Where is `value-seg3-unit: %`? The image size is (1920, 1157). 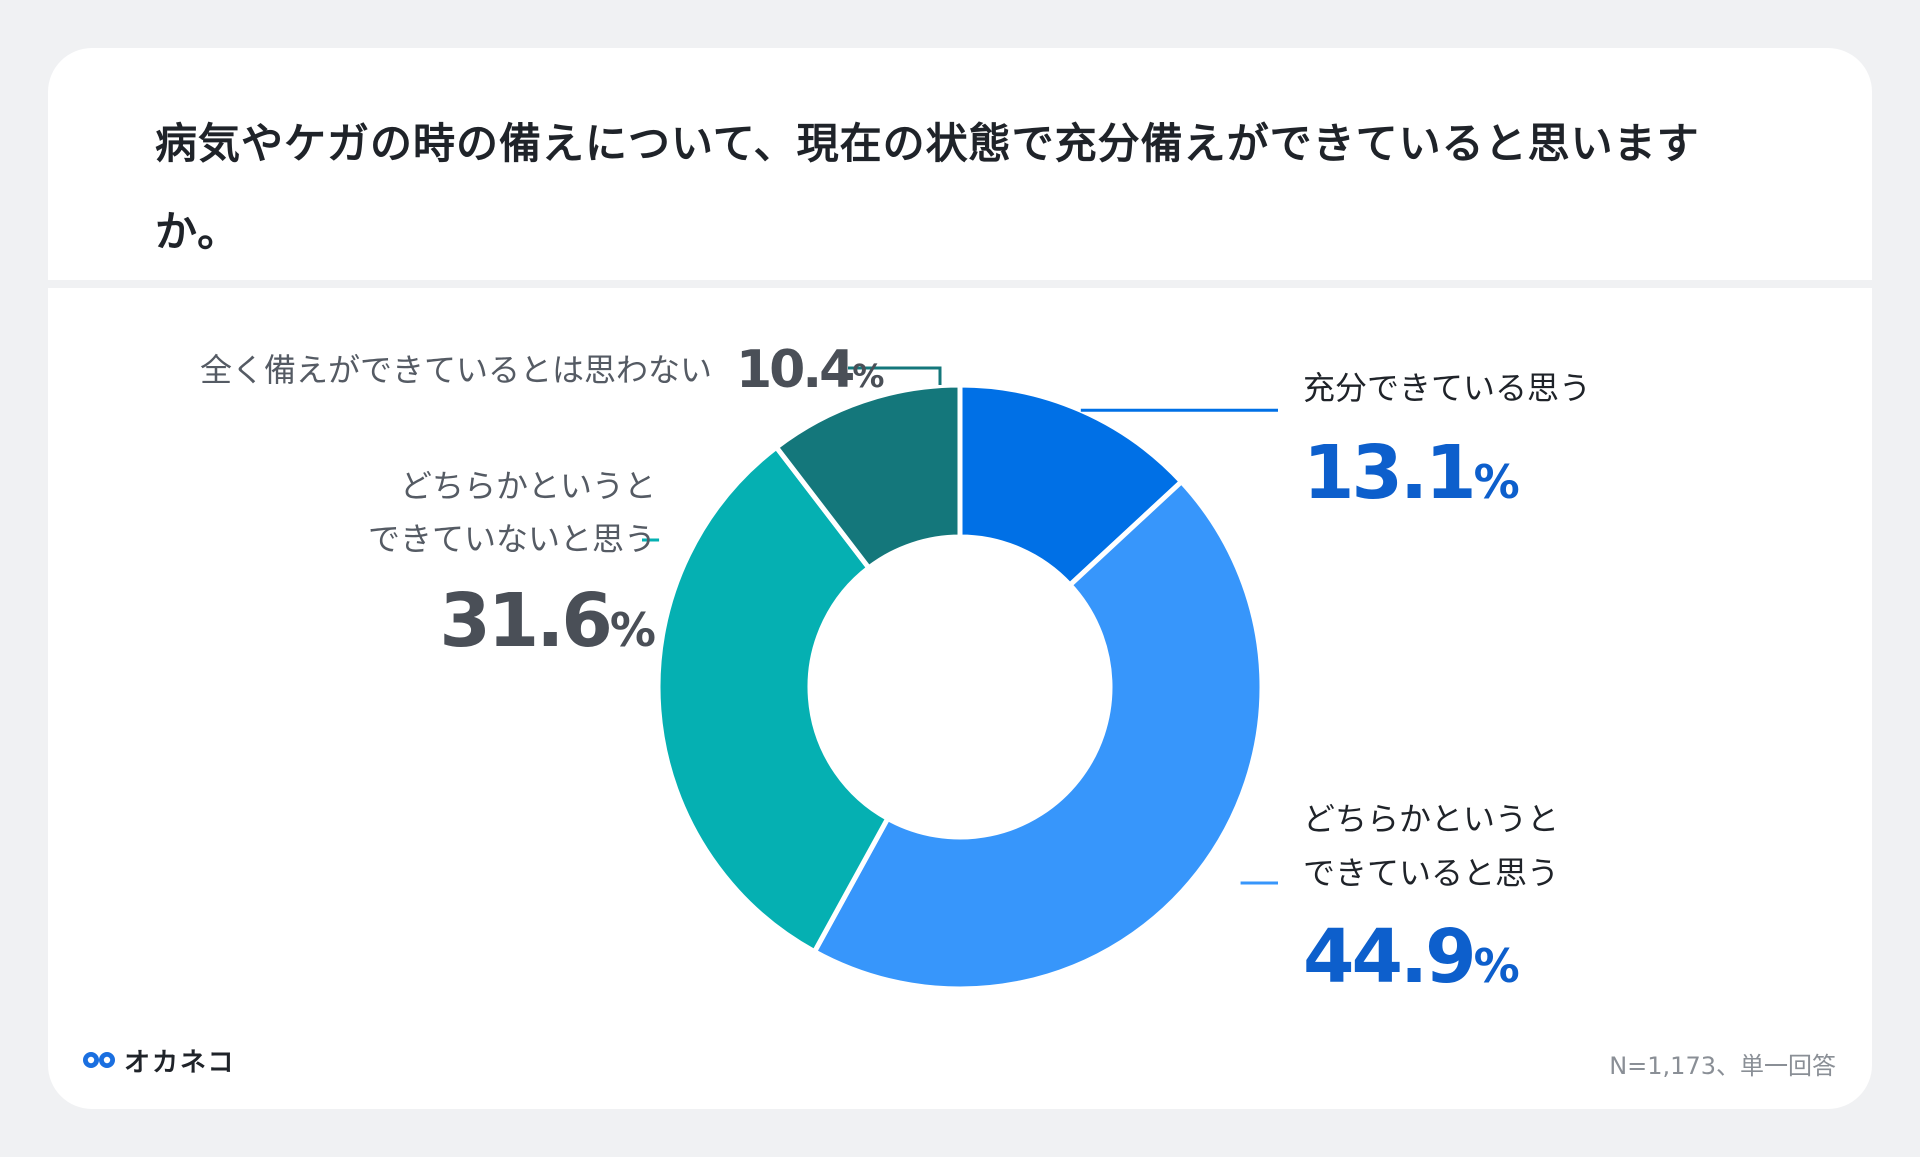 value-seg3-unit: % is located at coordinates (632, 630).